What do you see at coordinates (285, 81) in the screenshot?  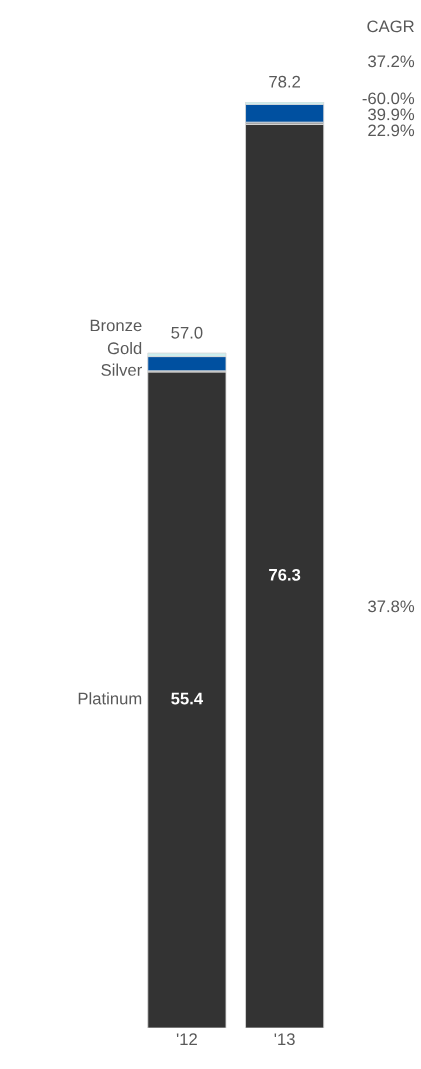 I see `total-label: 78.2` at bounding box center [285, 81].